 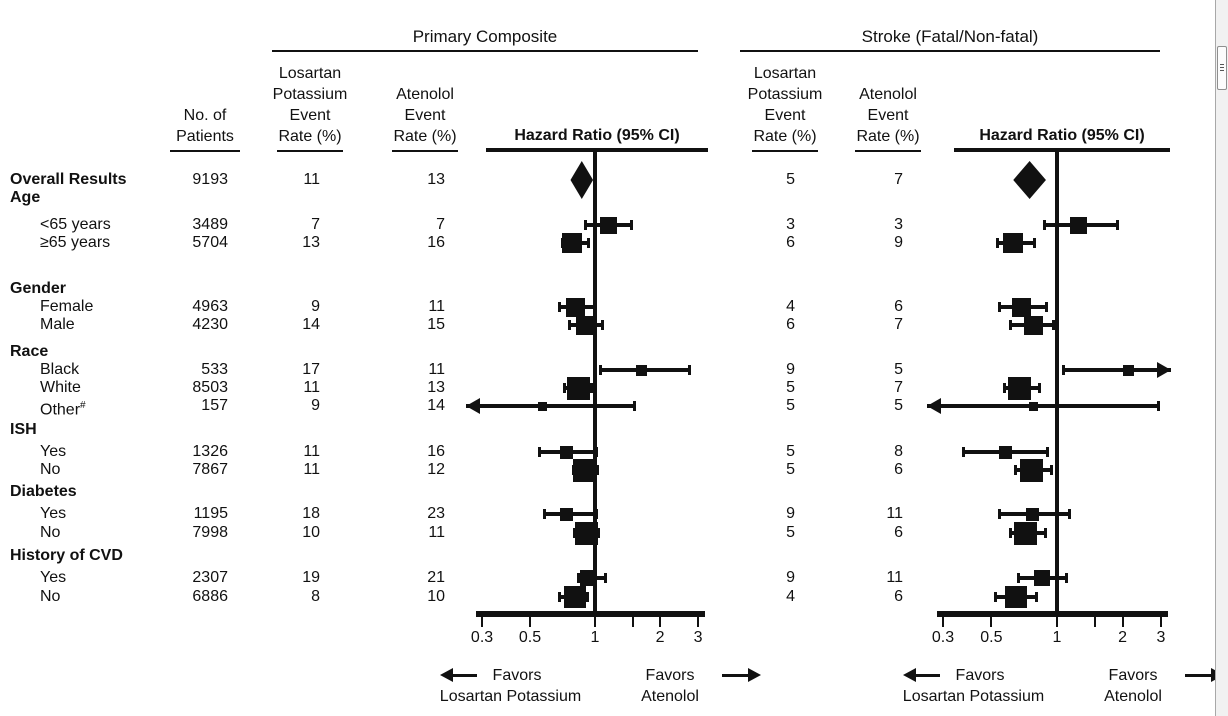 What do you see at coordinates (214, 369) in the screenshot?
I see `row-value: 533` at bounding box center [214, 369].